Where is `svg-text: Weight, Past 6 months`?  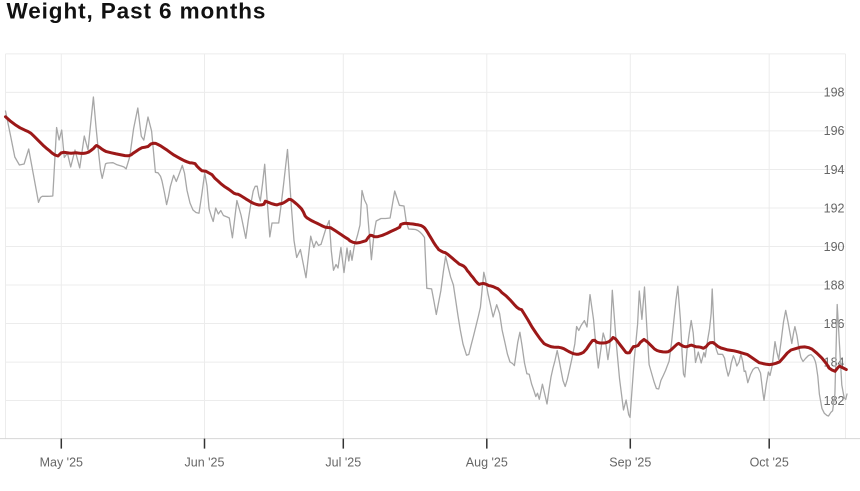 svg-text: Weight, Past 6 months is located at coordinates (137, 11).